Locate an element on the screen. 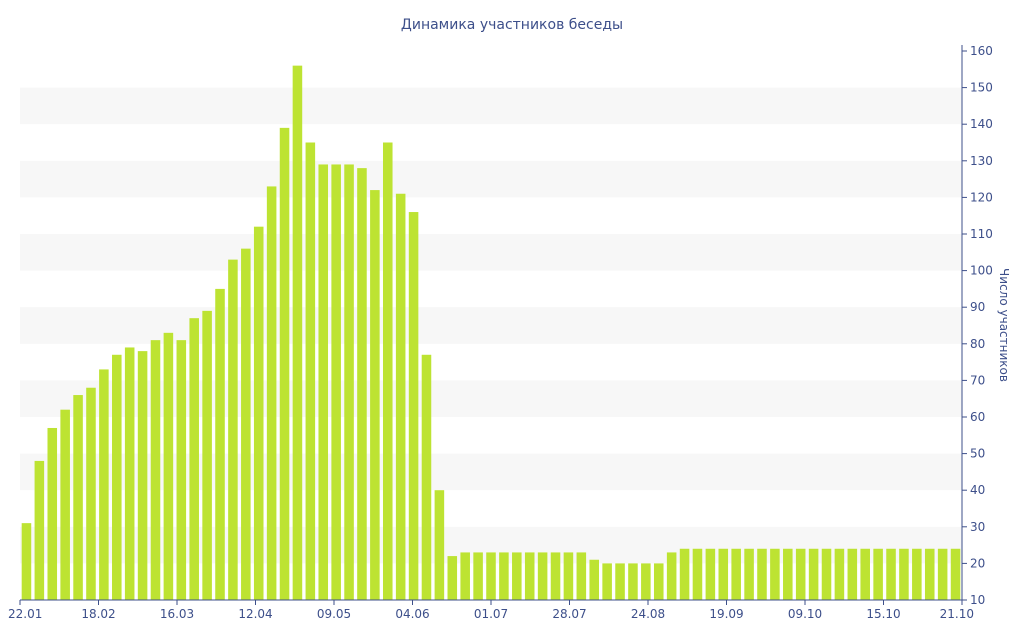 This screenshot has height=644, width=1024. x-tick-label: 01.07 is located at coordinates (491, 614).